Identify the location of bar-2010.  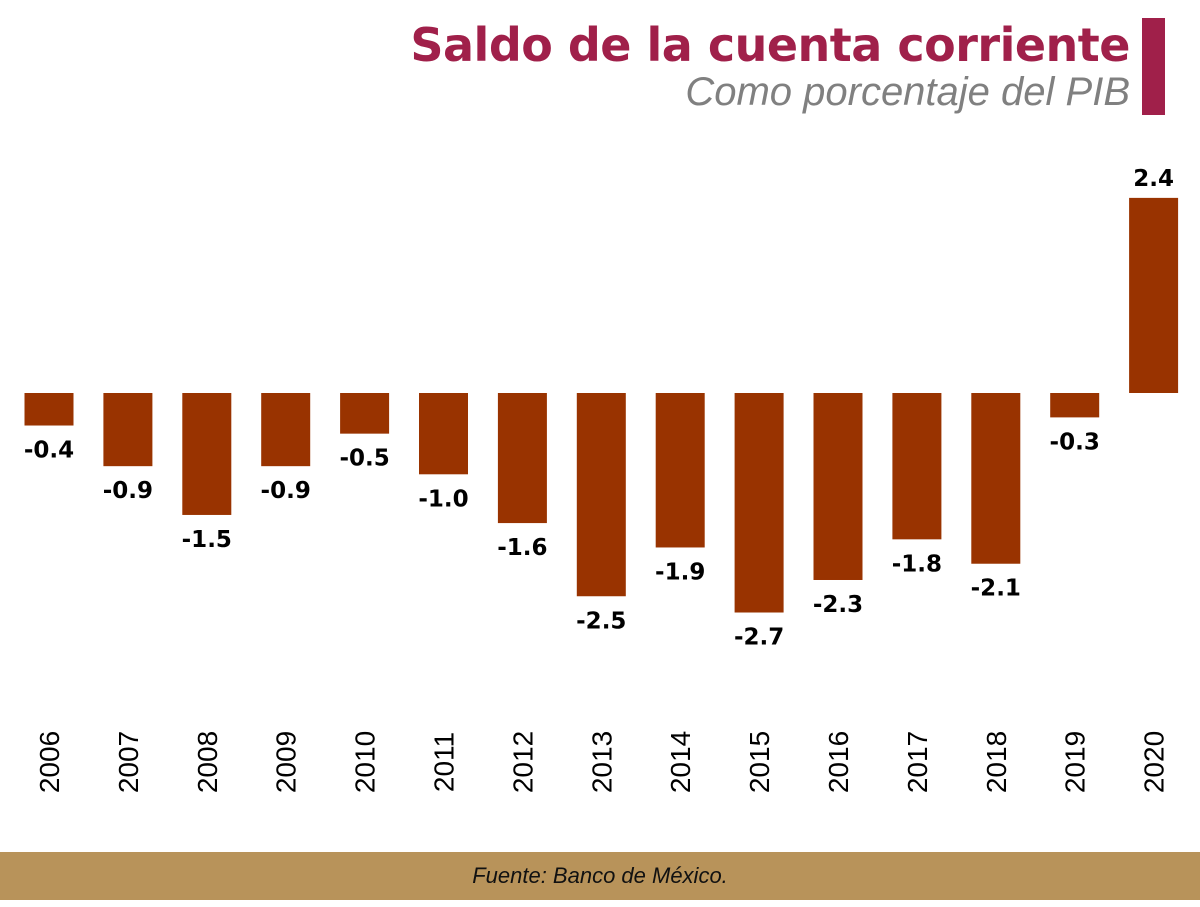
(365, 413).